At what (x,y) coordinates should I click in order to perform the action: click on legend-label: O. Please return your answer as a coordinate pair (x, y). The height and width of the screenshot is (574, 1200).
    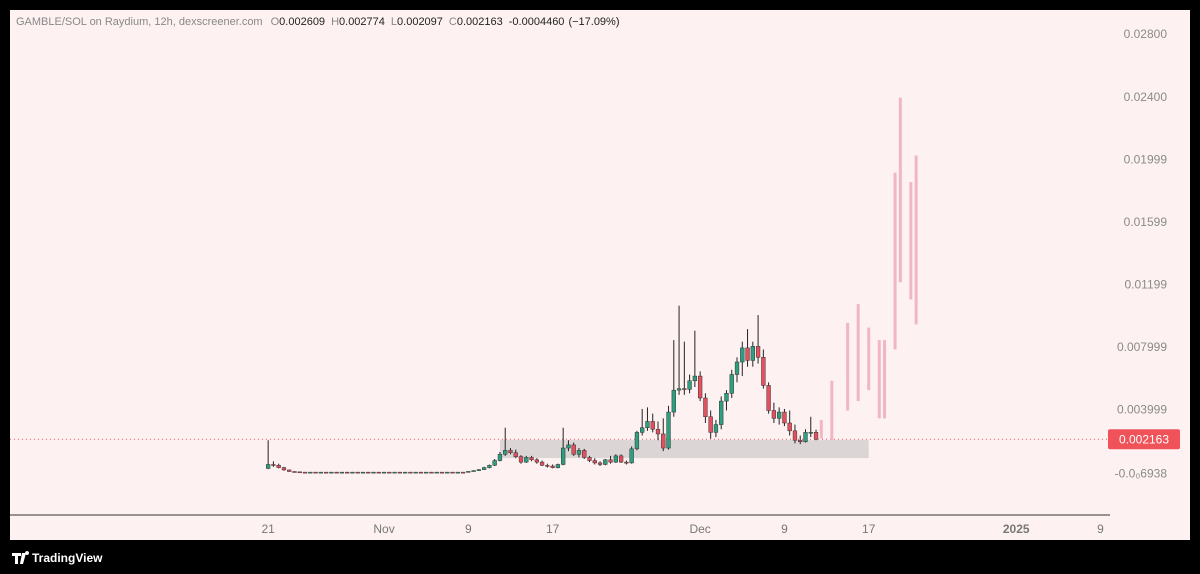
    Looking at the image, I should click on (275, 22).